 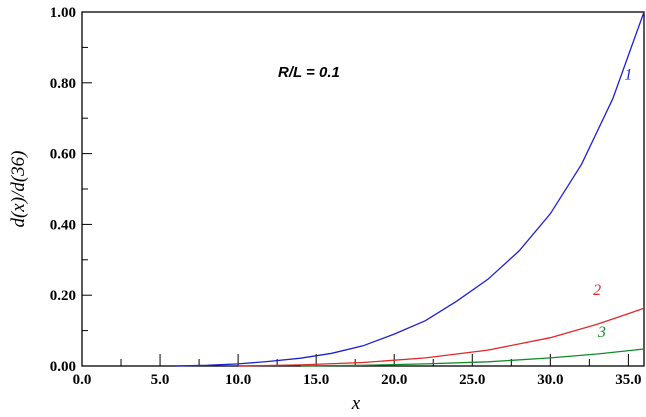 What do you see at coordinates (597, 290) in the screenshot?
I see `series-label-2: 2` at bounding box center [597, 290].